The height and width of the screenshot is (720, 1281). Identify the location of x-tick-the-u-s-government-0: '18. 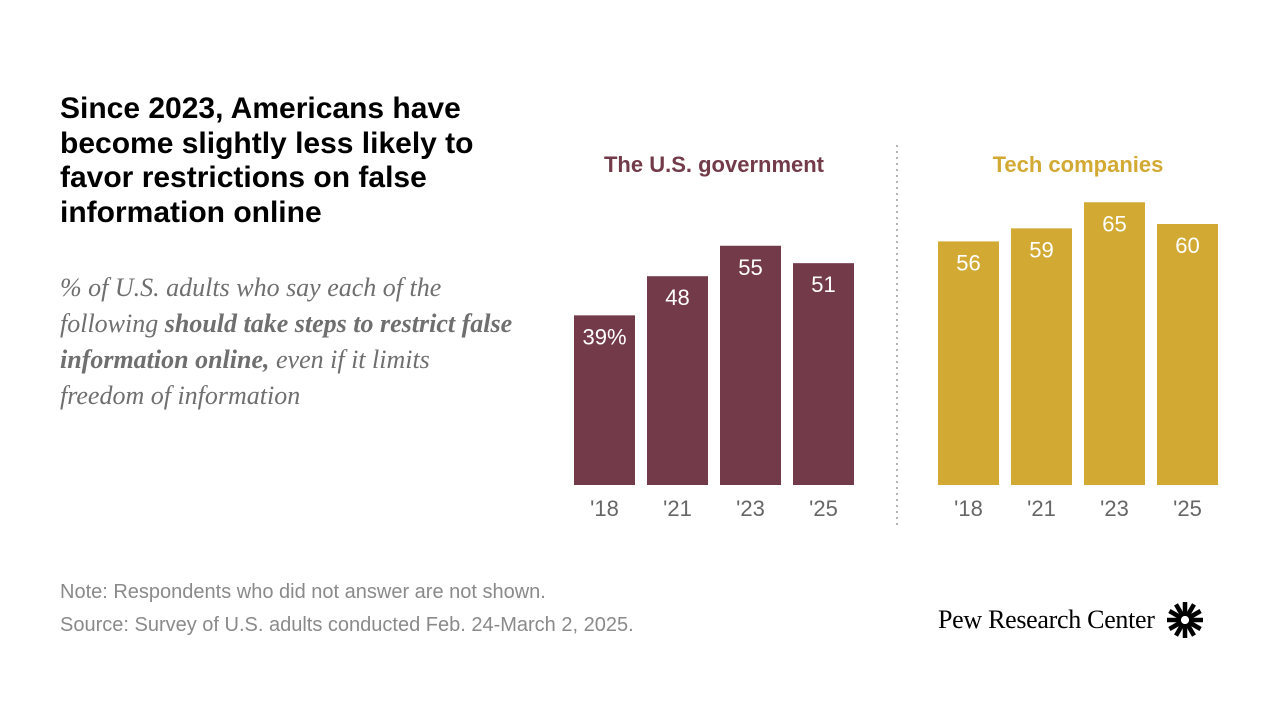
(604, 508).